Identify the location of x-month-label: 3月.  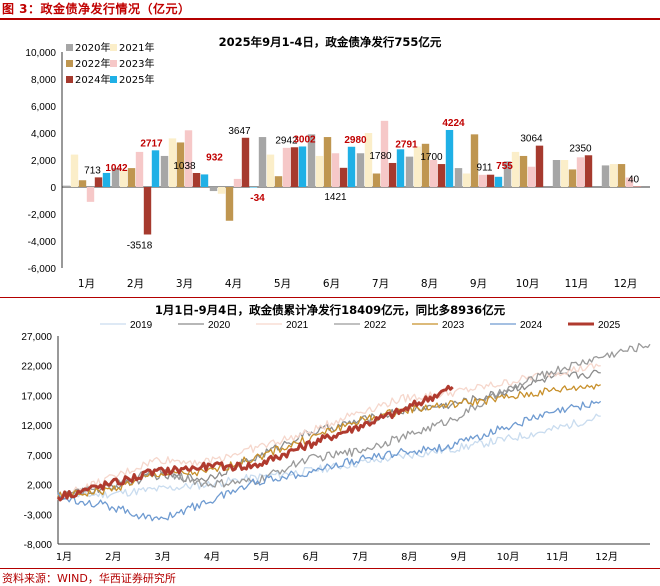
(162, 557).